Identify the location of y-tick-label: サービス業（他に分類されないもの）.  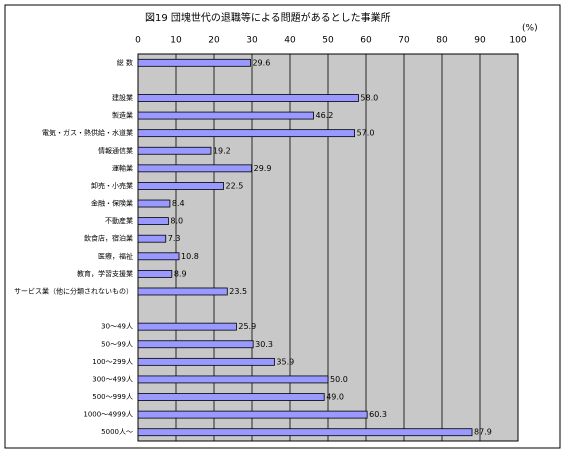
(73, 290).